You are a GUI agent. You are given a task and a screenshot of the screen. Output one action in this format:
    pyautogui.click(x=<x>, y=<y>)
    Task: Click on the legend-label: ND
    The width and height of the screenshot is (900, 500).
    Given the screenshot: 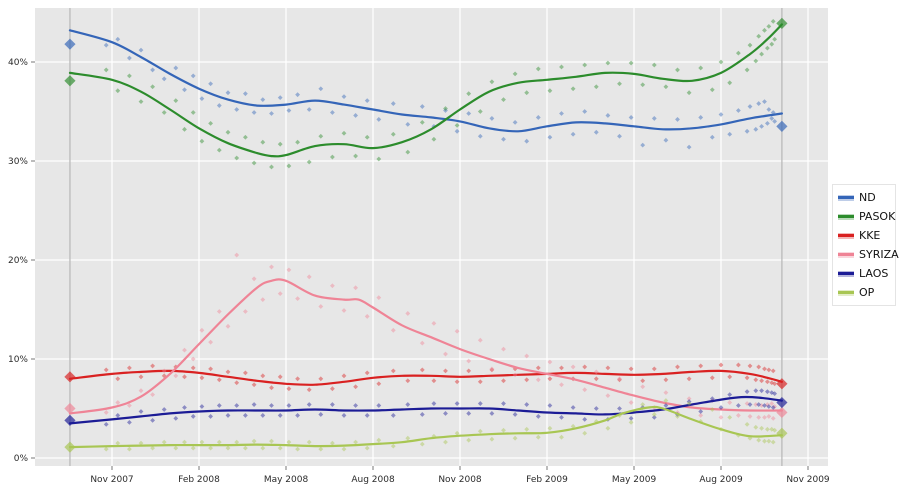 What is the action you would take?
    pyautogui.click(x=867, y=197)
    